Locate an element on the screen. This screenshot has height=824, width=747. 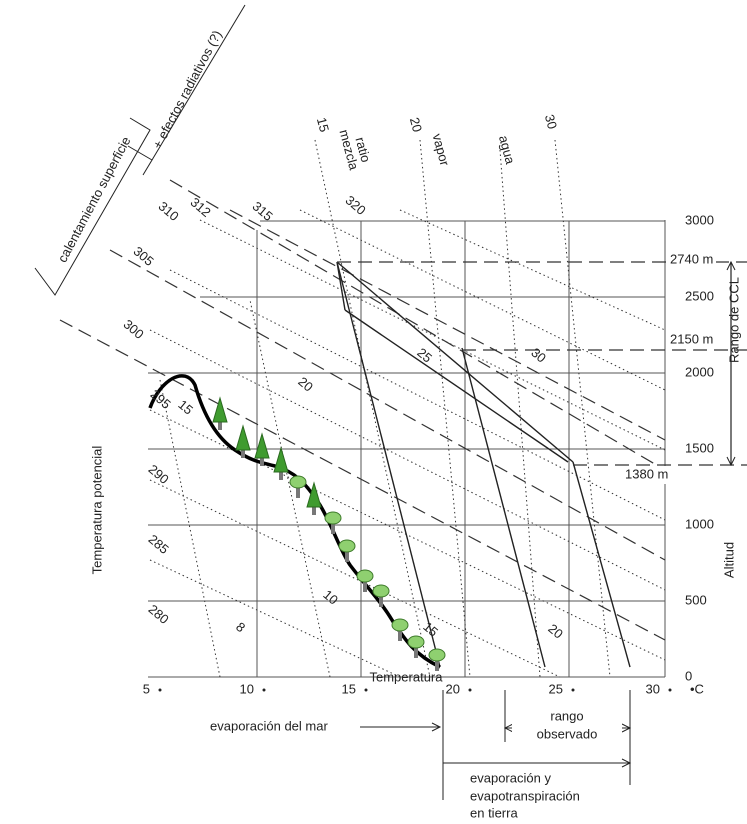
observed-box is located at coordinates (567, 726).